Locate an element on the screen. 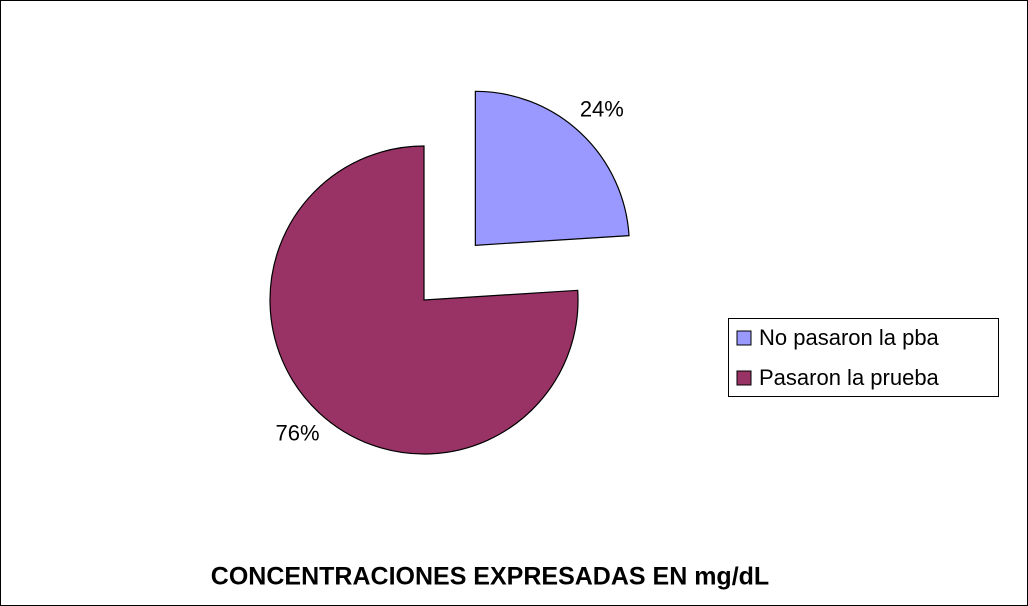  chart-title: CONCENTRACIONES EXPRESADAS EN mg/dL is located at coordinates (490, 577).